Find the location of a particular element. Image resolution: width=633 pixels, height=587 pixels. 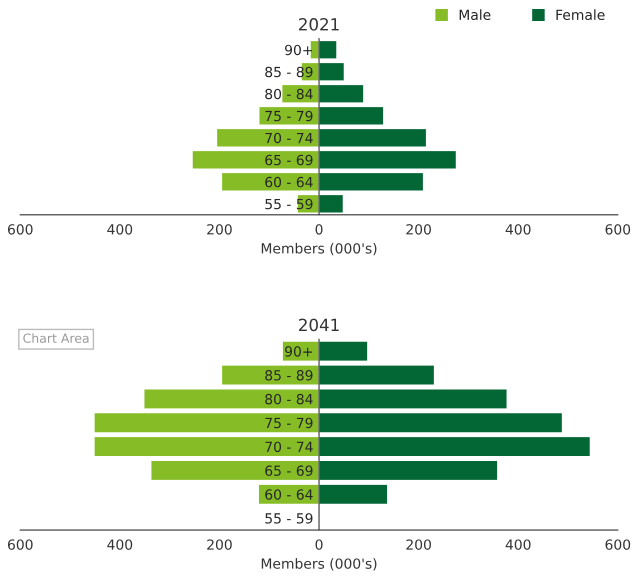

y-tick-label: 85 - 89 is located at coordinates (288, 375).